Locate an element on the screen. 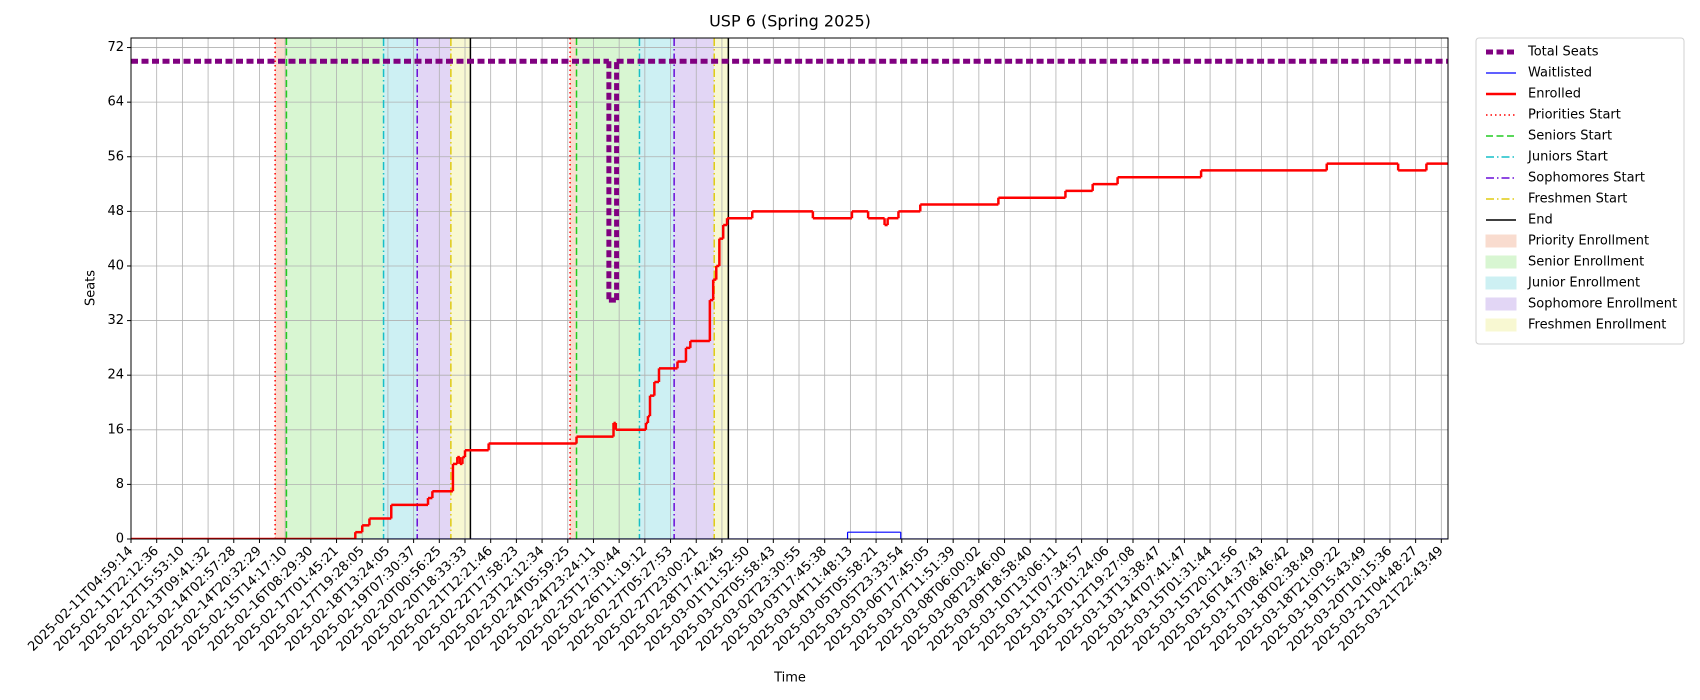 This screenshot has height=700, width=1700. y-tick-label: 32 is located at coordinates (115, 320).